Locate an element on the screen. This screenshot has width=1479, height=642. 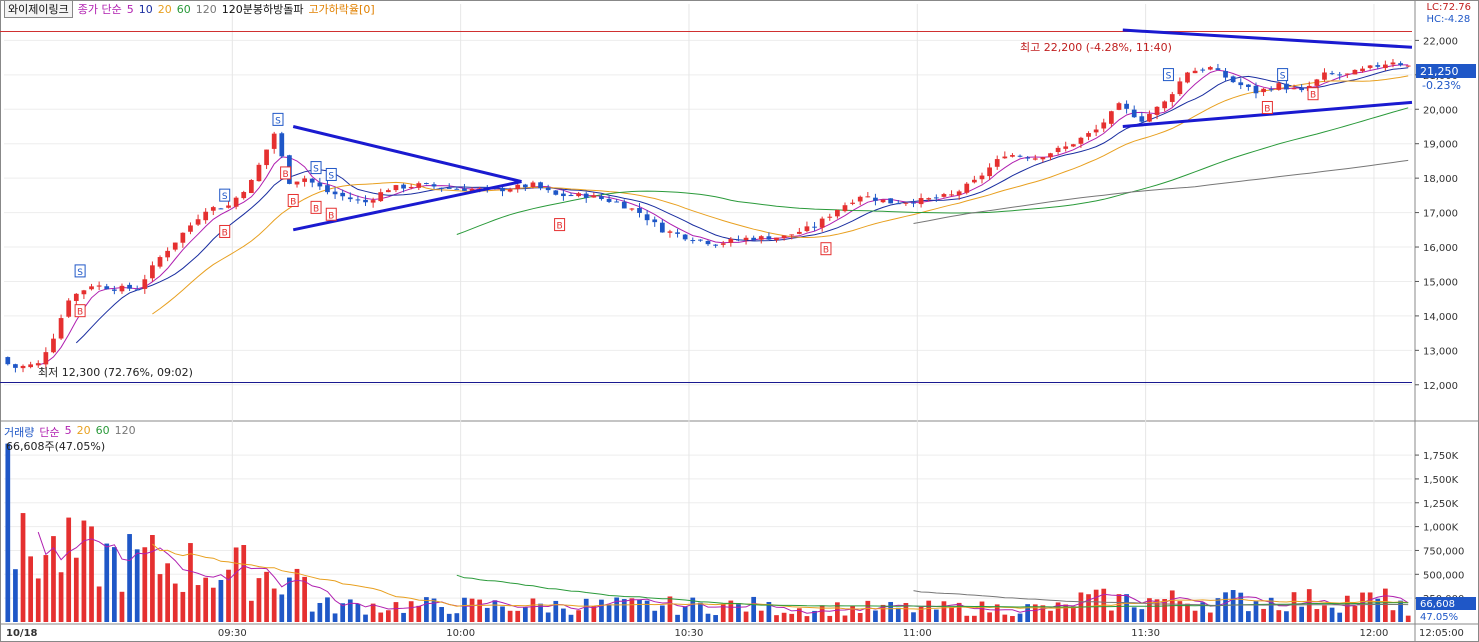
sell-signal is located at coordinates (1168, 75).